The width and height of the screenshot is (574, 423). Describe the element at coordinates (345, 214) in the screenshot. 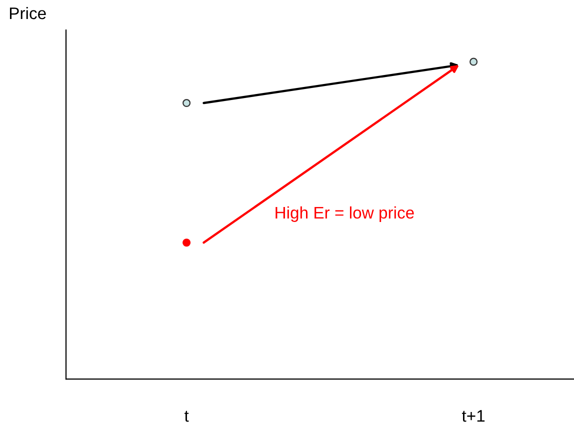

I see `annotation: High Er = low price` at that location.